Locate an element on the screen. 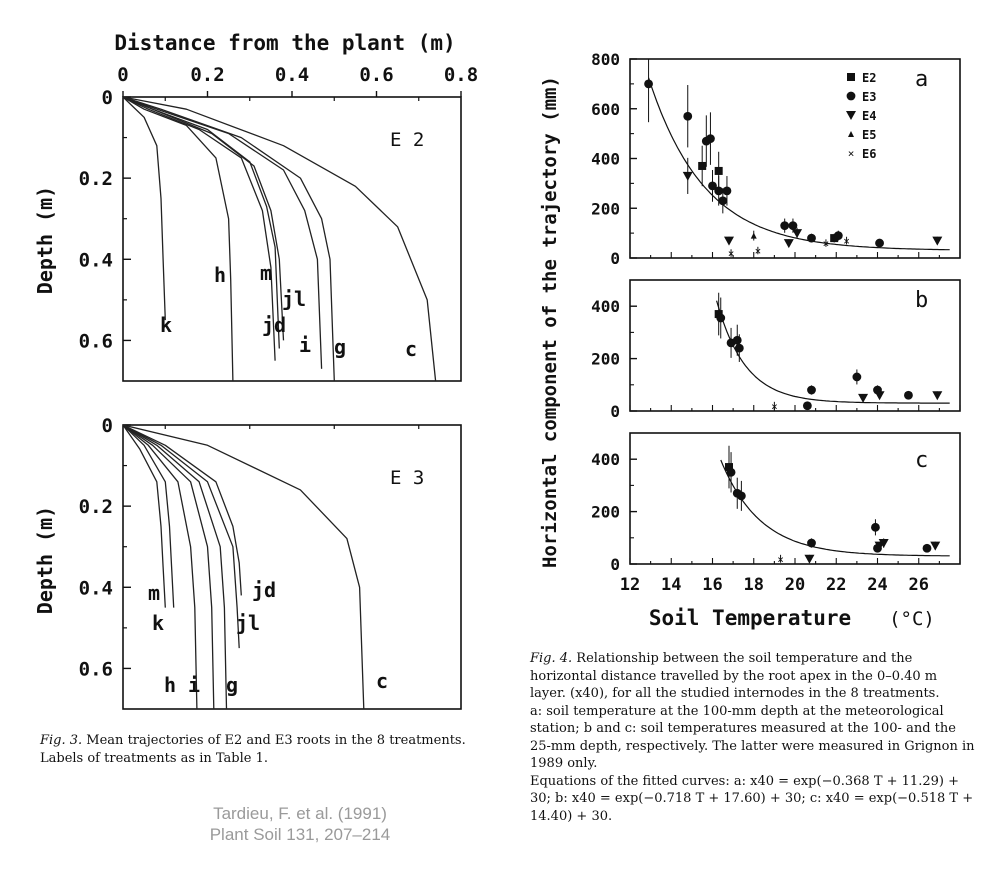 This screenshot has height=883, width=1000. fig3-top-axis-title: Distance from the plant (m) is located at coordinates (284, 43).